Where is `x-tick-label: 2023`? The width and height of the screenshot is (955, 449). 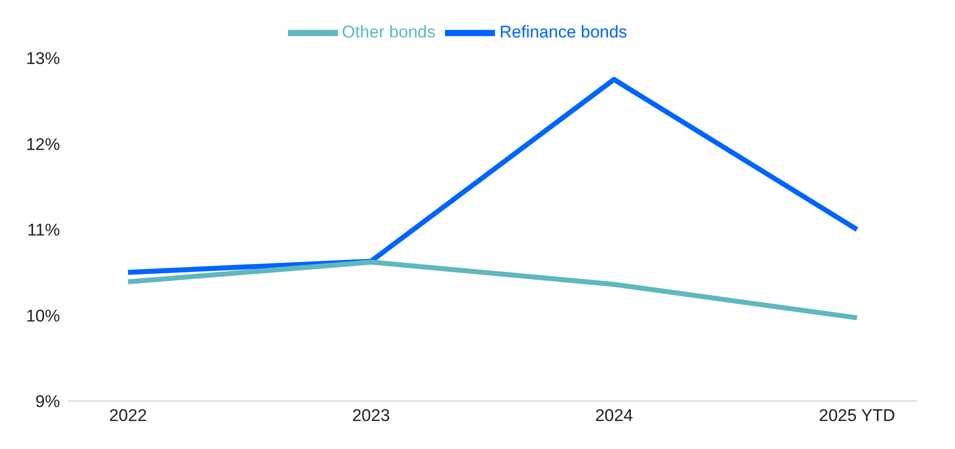 x-tick-label: 2023 is located at coordinates (371, 416).